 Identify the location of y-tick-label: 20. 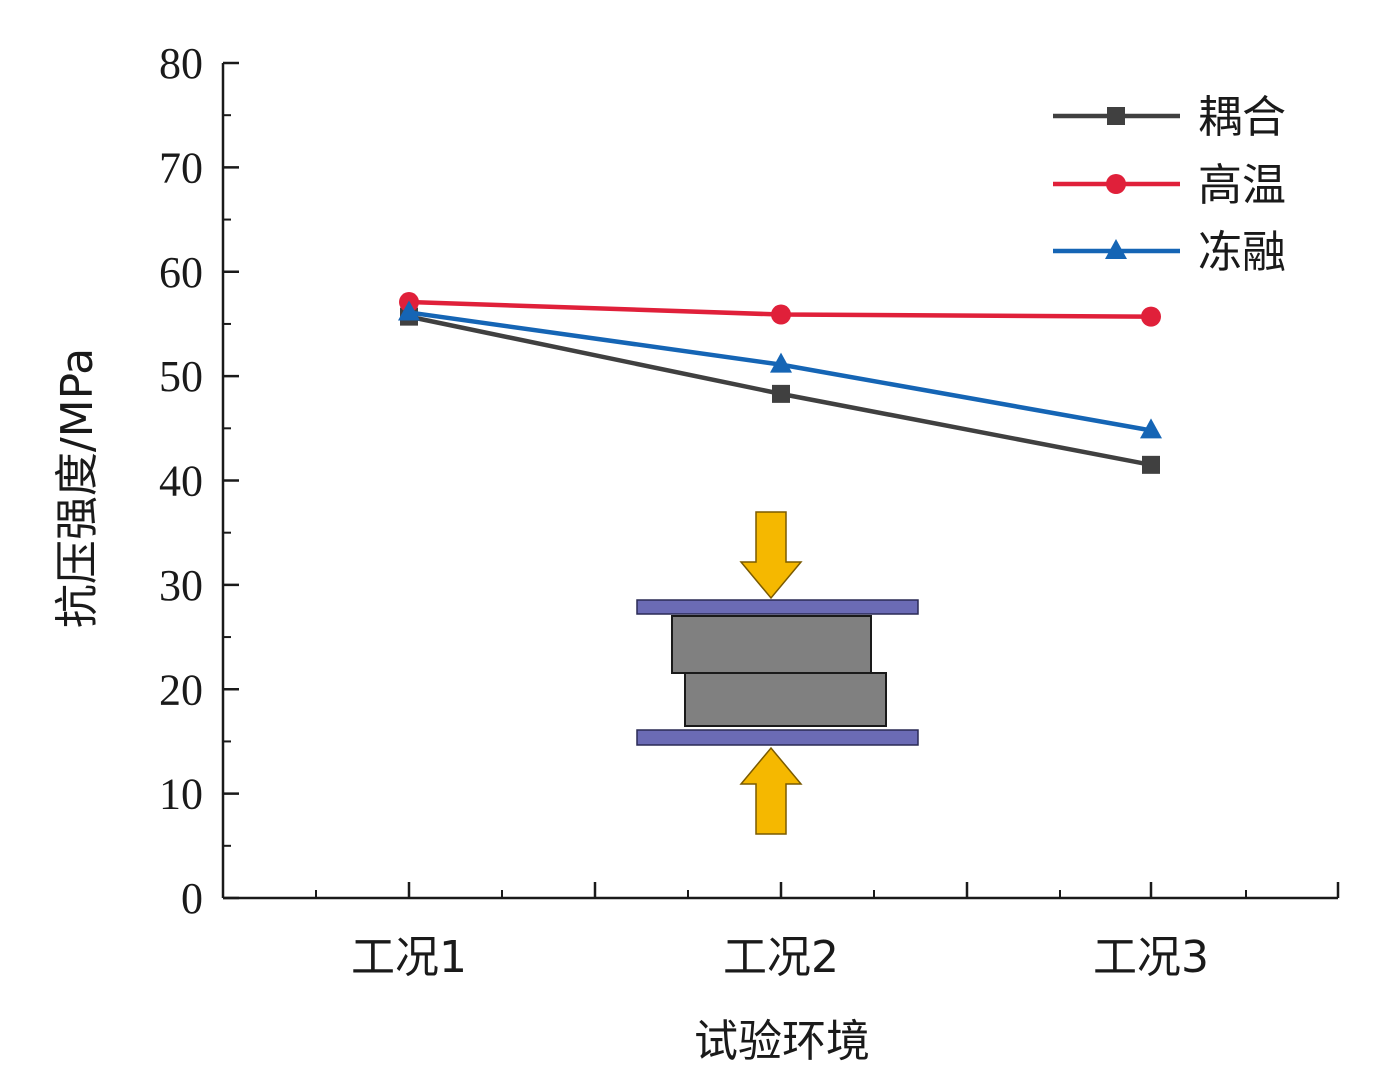
(181, 689).